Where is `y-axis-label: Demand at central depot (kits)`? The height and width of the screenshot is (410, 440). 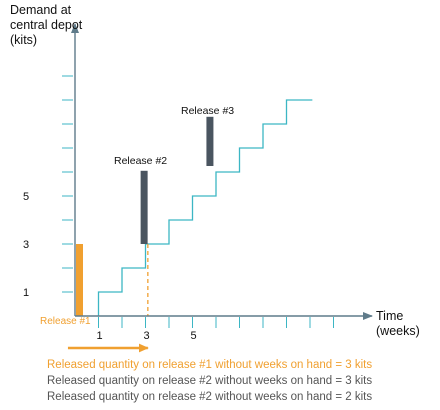
y-axis-label: Demand at central depot (kits) is located at coordinates (46, 25).